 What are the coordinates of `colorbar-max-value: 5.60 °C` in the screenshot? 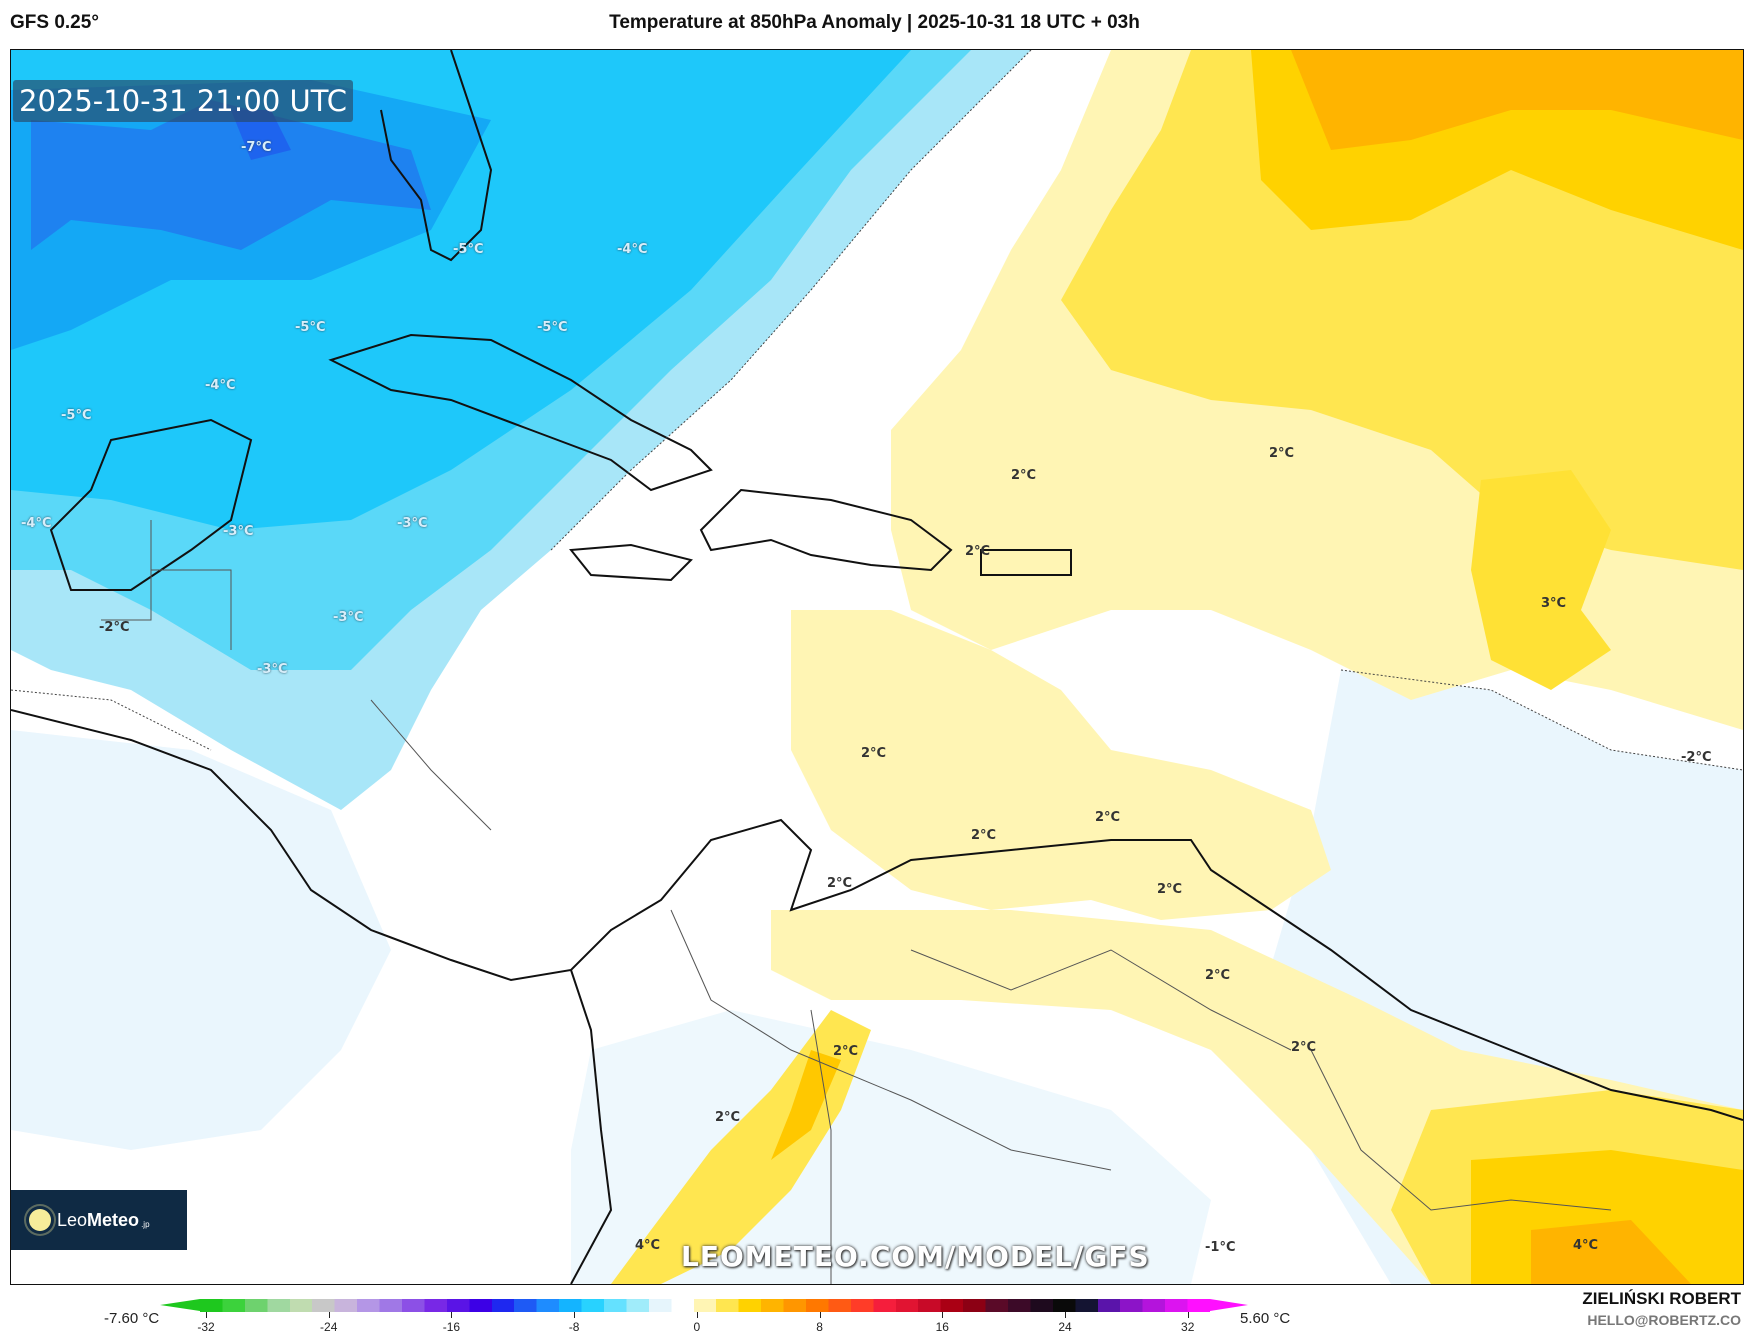 It's located at (1265, 1318).